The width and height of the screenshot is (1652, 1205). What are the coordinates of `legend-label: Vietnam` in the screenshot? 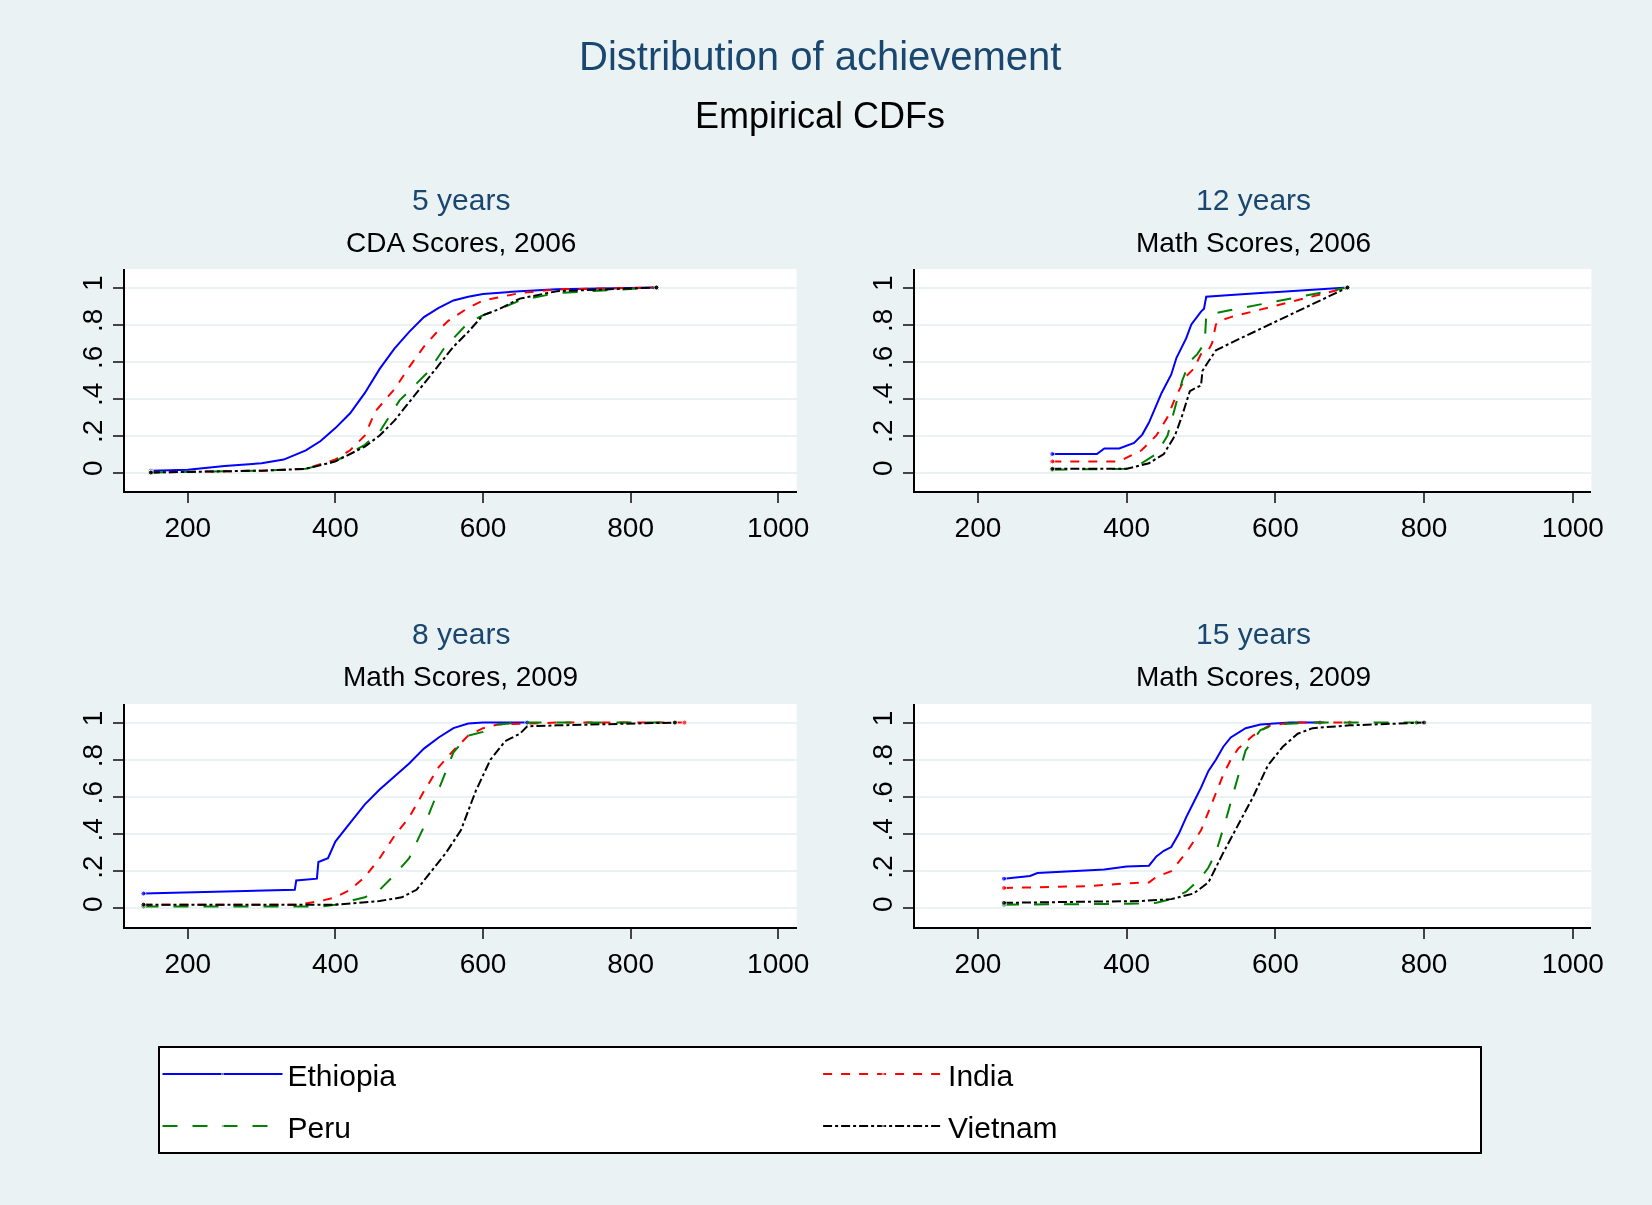 It's located at (1003, 1127).